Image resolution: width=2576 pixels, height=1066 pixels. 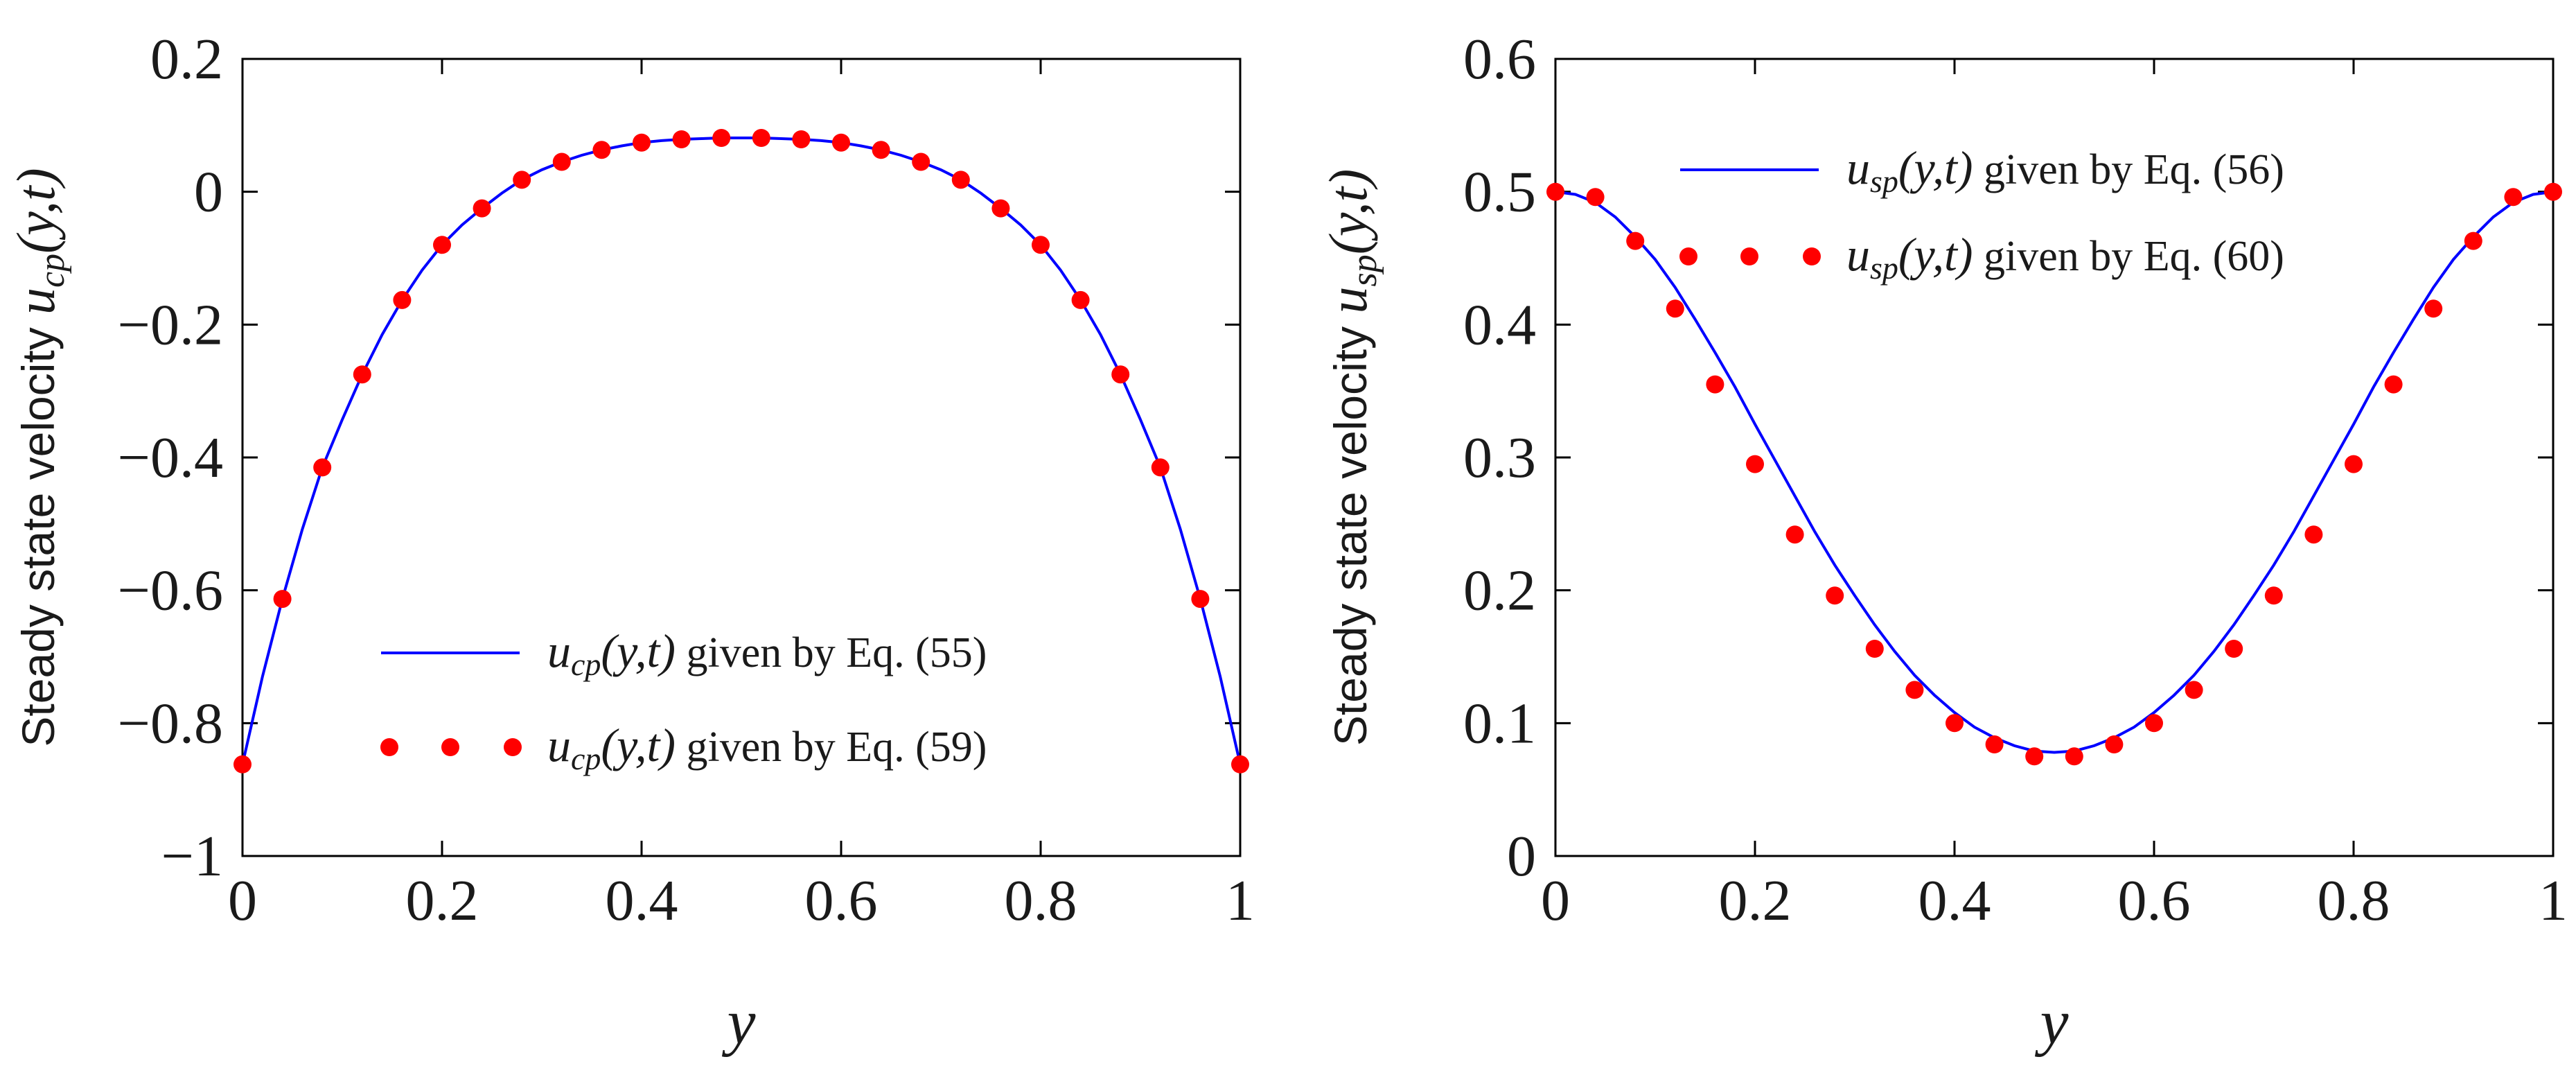 What do you see at coordinates (767, 653) in the screenshot?
I see `legend-entry: ucp(y,t) given by Eq. (55)` at bounding box center [767, 653].